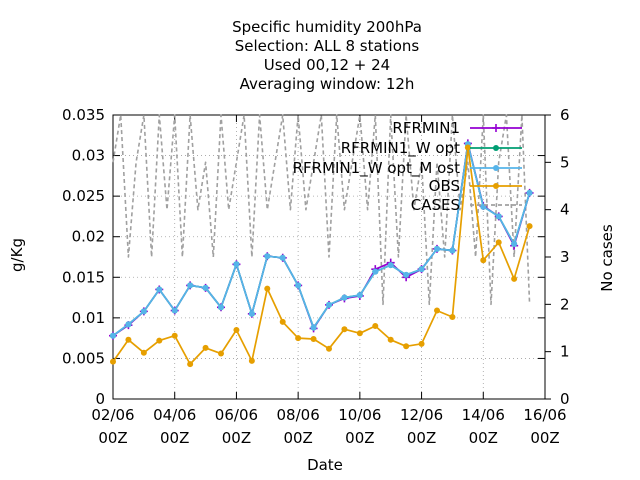 This screenshot has height=480, width=640. I want to click on x-tick-label-date: 02/06, so click(112, 415).